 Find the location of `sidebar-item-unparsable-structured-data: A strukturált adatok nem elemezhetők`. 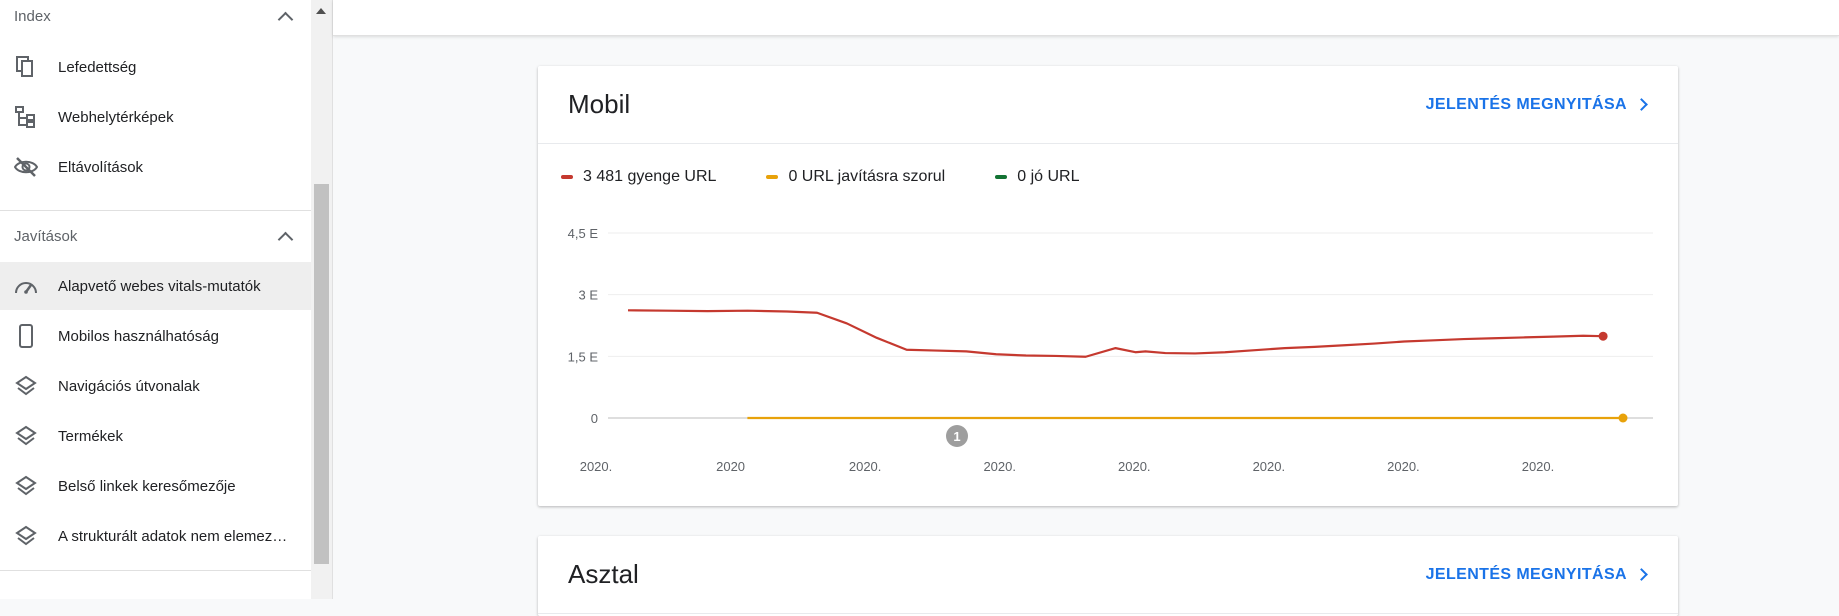

sidebar-item-unparsable-structured-data: A strukturált adatok nem elemezhetők is located at coordinates (155, 536).